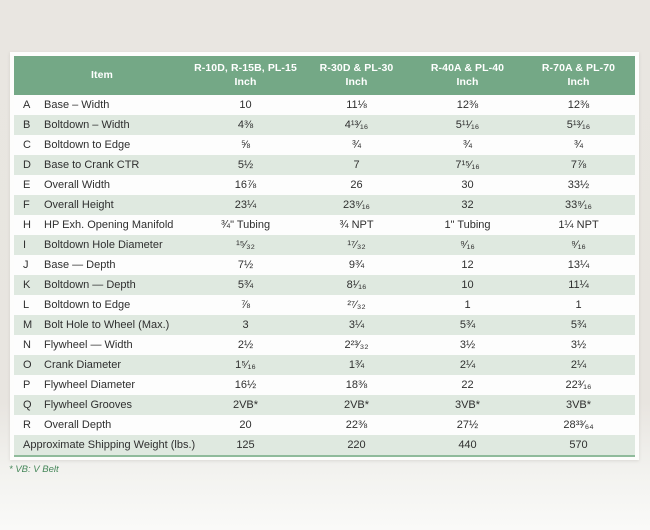 Image resolution: width=650 pixels, height=530 pixels. I want to click on row-item-label: Flywheel — Width, so click(88, 345).